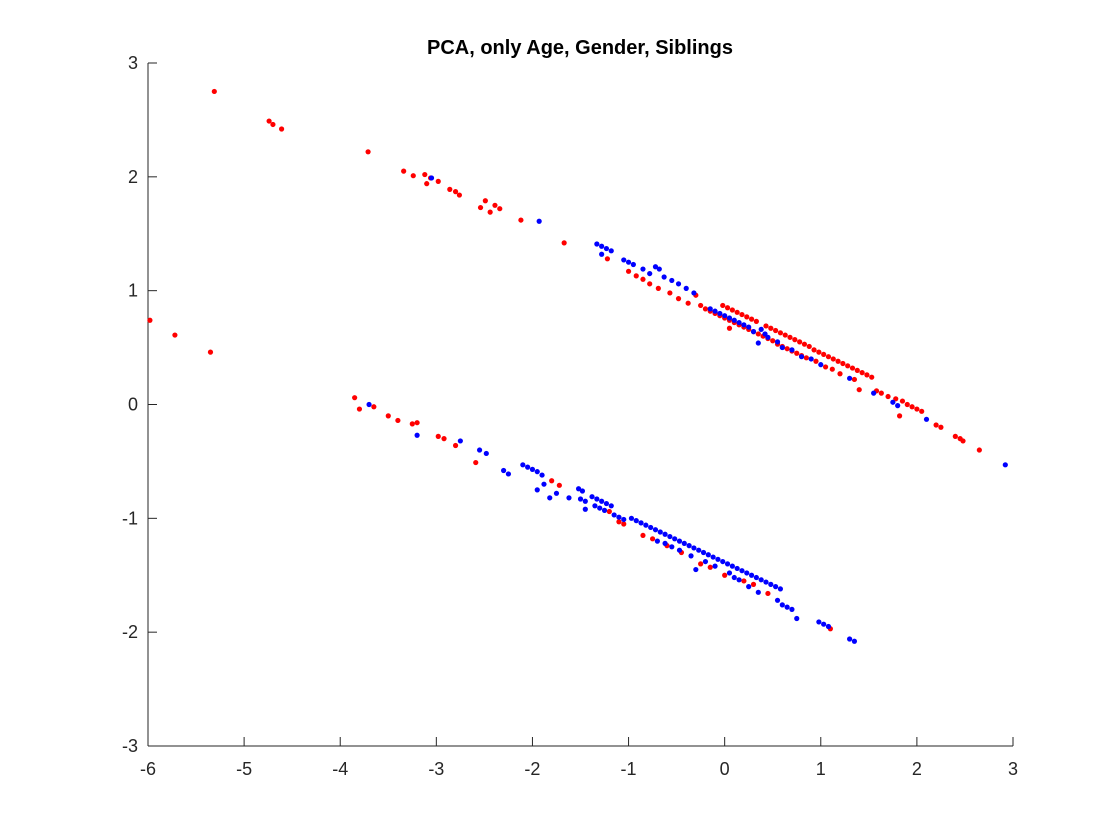 This screenshot has height=840, width=1120. I want to click on y-tick-label: 2, so click(133, 177).